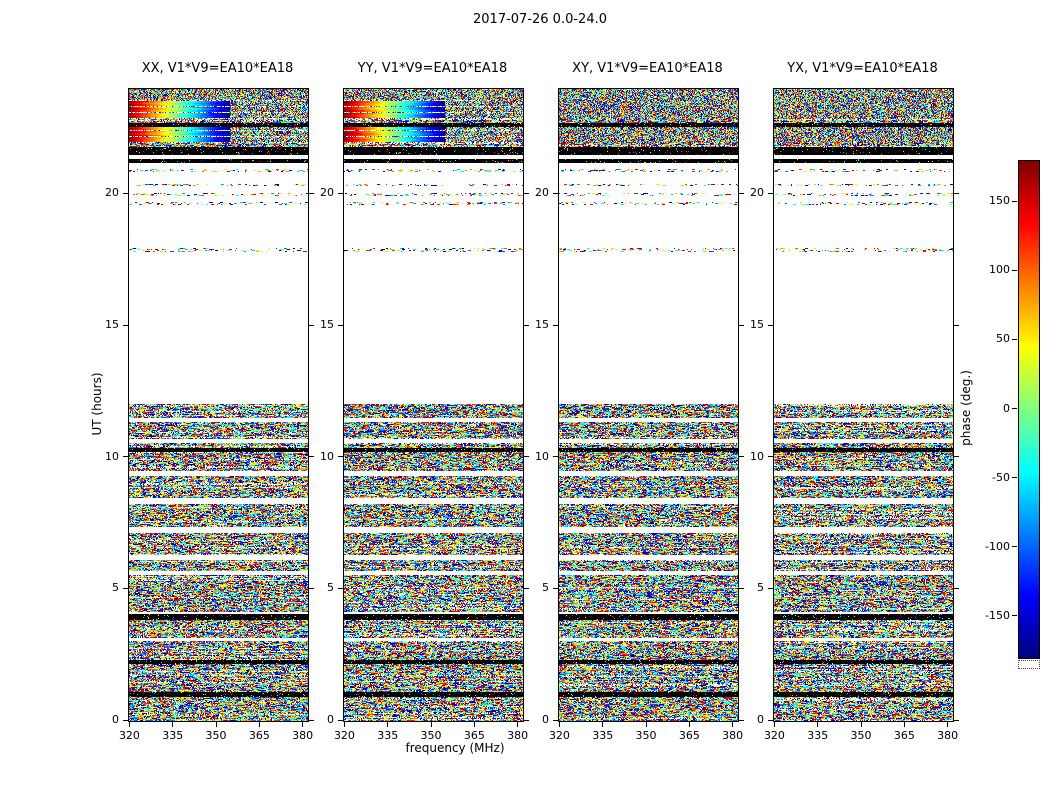  Describe the element at coordinates (648, 405) in the screenshot. I see `panel-xy-heatmap` at that location.